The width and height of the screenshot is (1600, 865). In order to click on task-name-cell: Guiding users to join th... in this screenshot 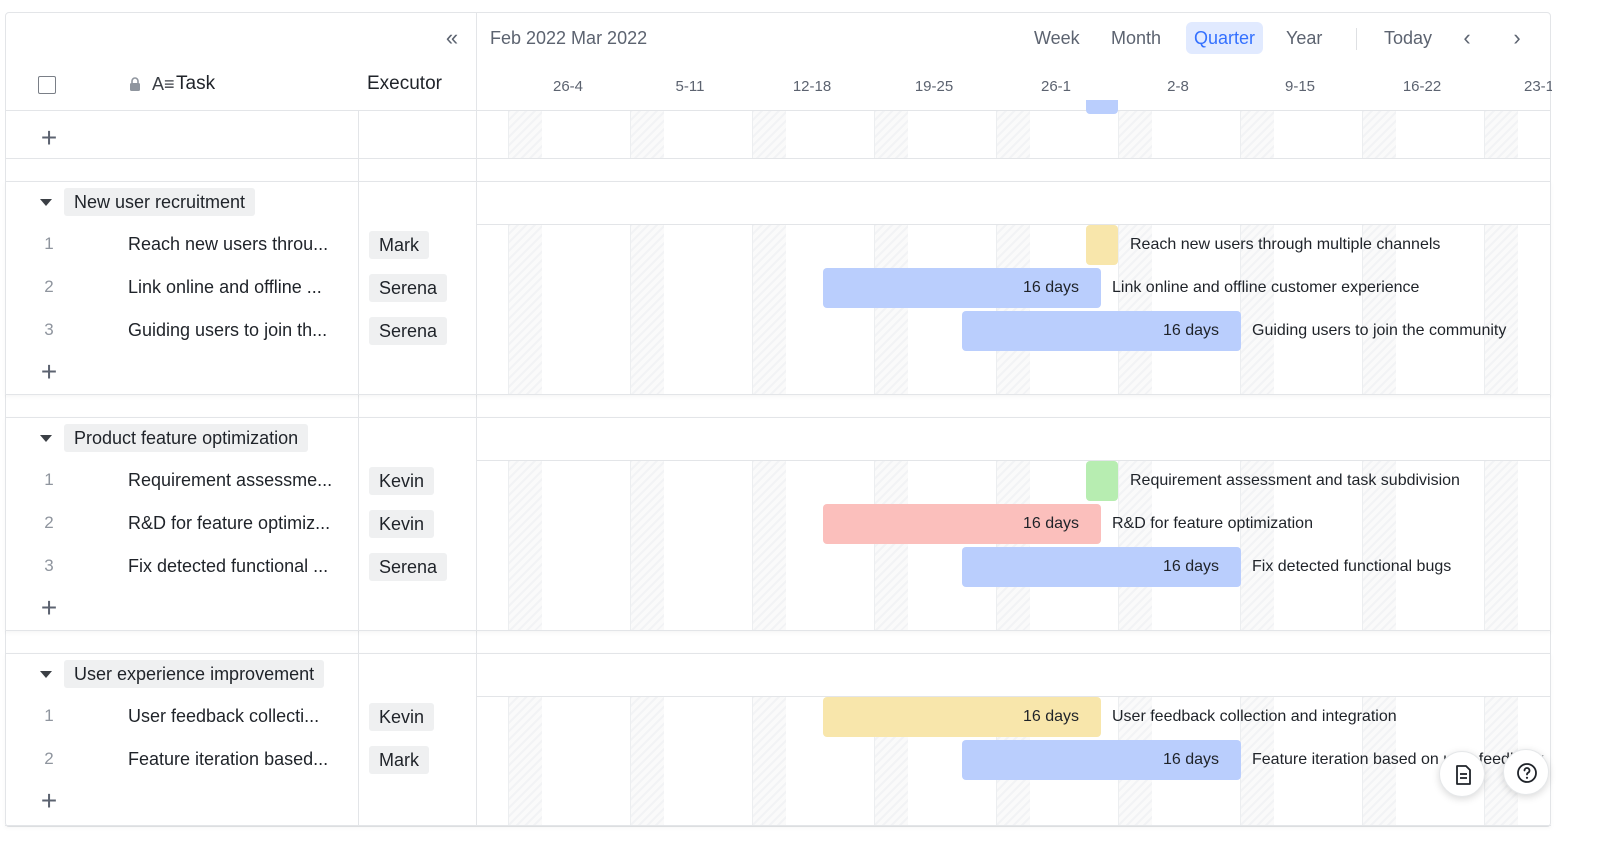, I will do `click(228, 330)`.